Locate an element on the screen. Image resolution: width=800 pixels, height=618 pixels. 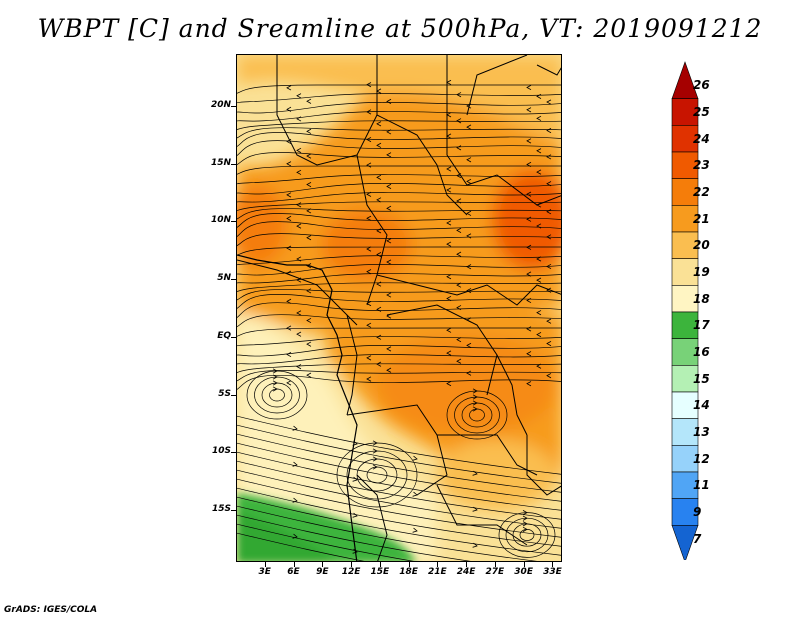
colorbar-label-19: 19 is located at coordinates (701, 272).